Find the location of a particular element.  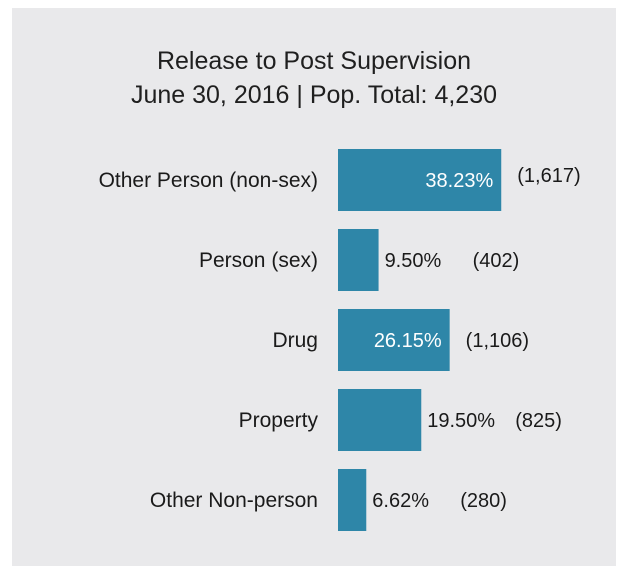

count-label: (280) is located at coordinates (483, 501).